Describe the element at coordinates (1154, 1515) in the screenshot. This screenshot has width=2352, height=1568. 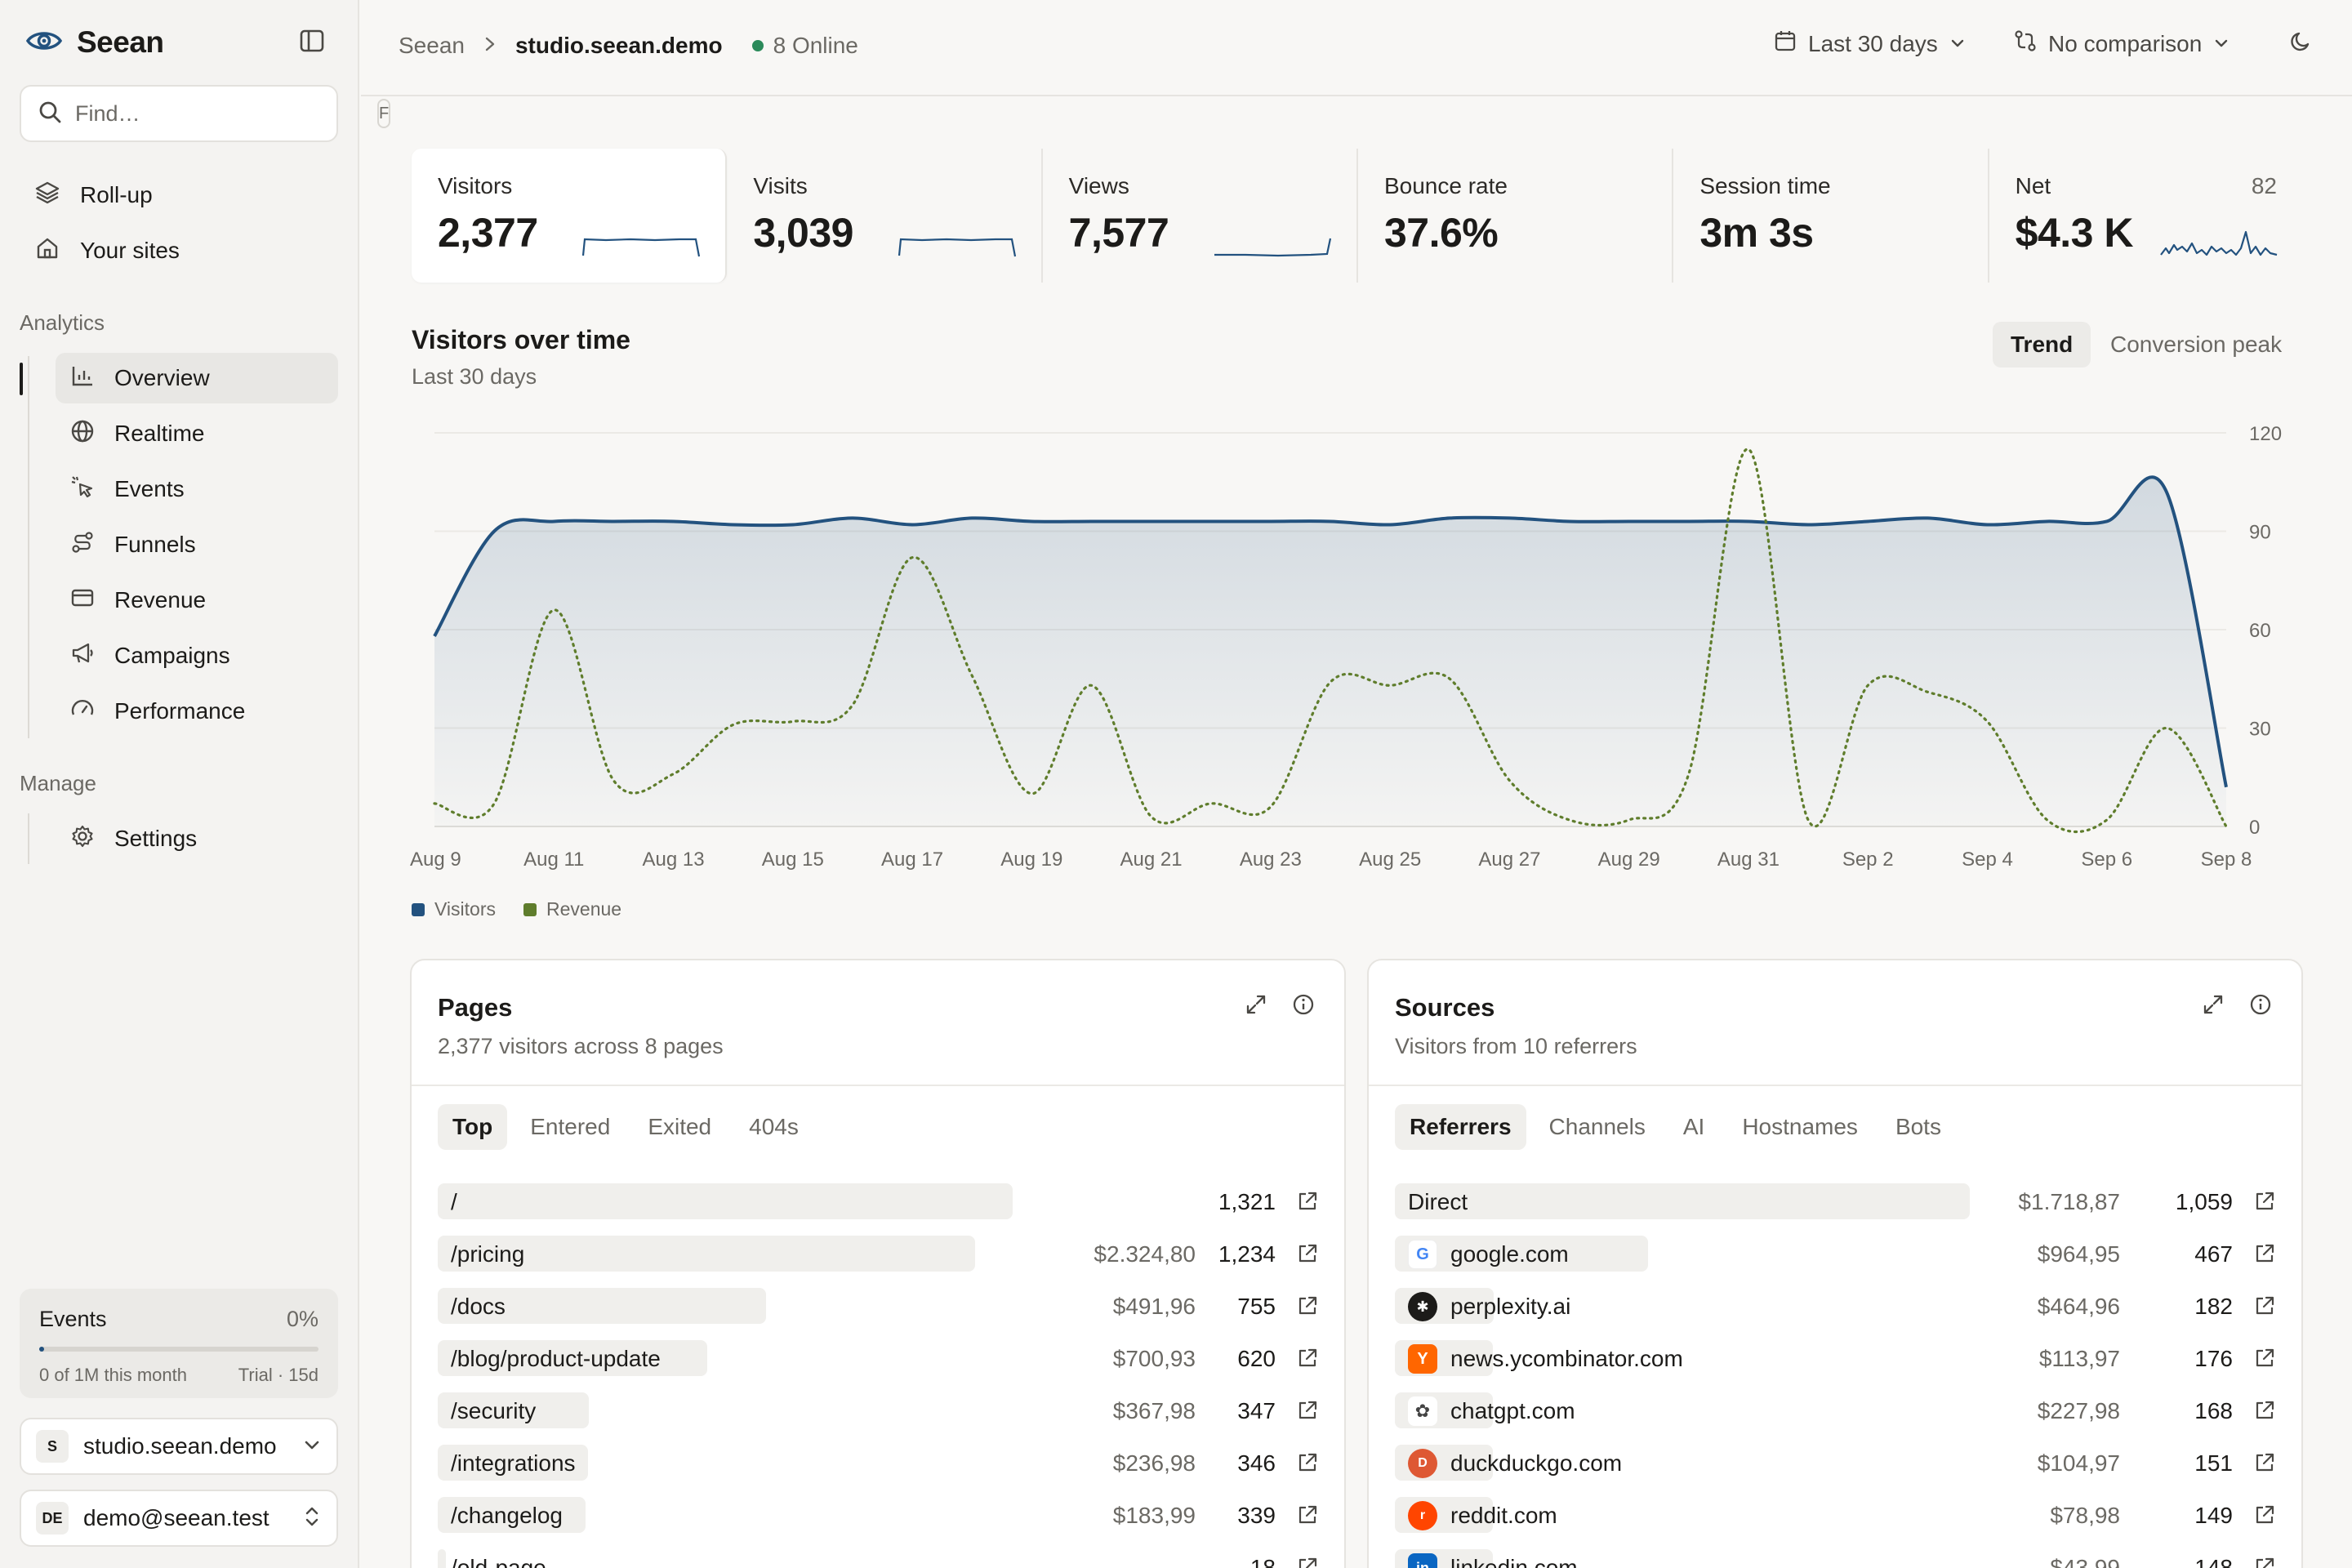
I see `list-item-revenue: $183,99` at that location.